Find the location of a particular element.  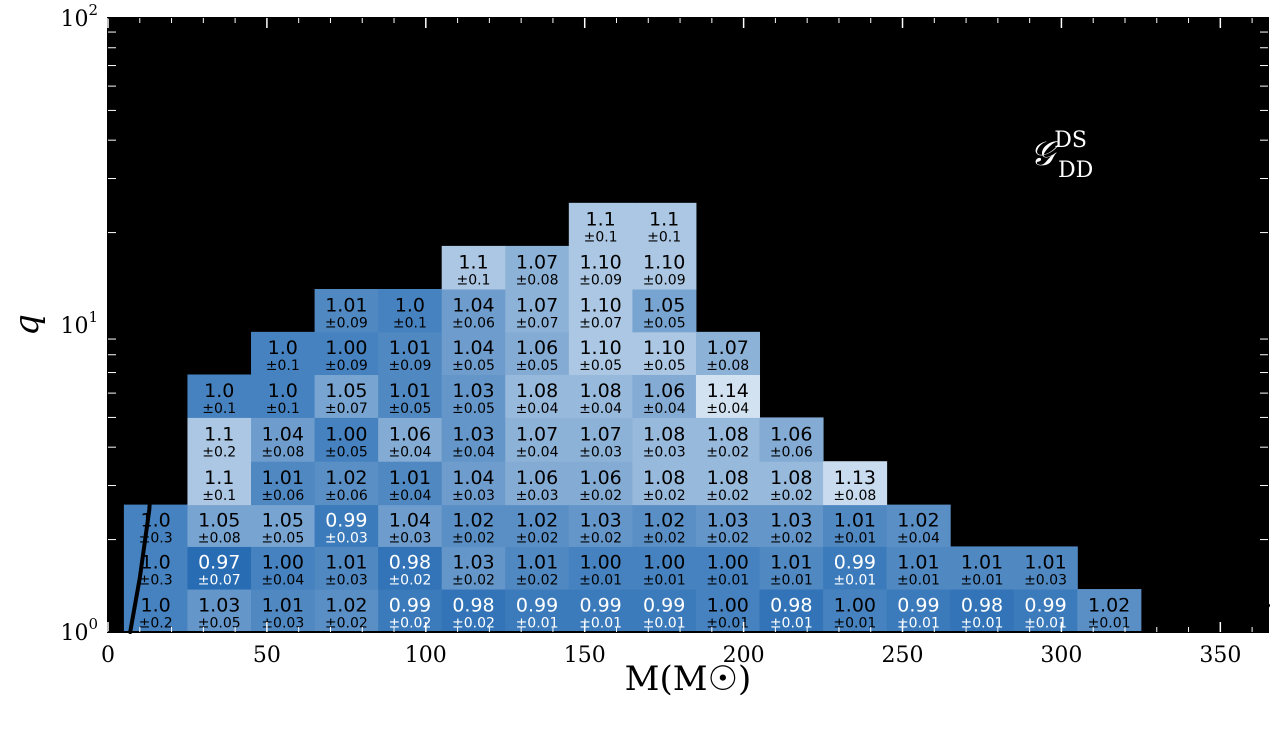

y-tick-label: 10¹ is located at coordinates (79, 323).